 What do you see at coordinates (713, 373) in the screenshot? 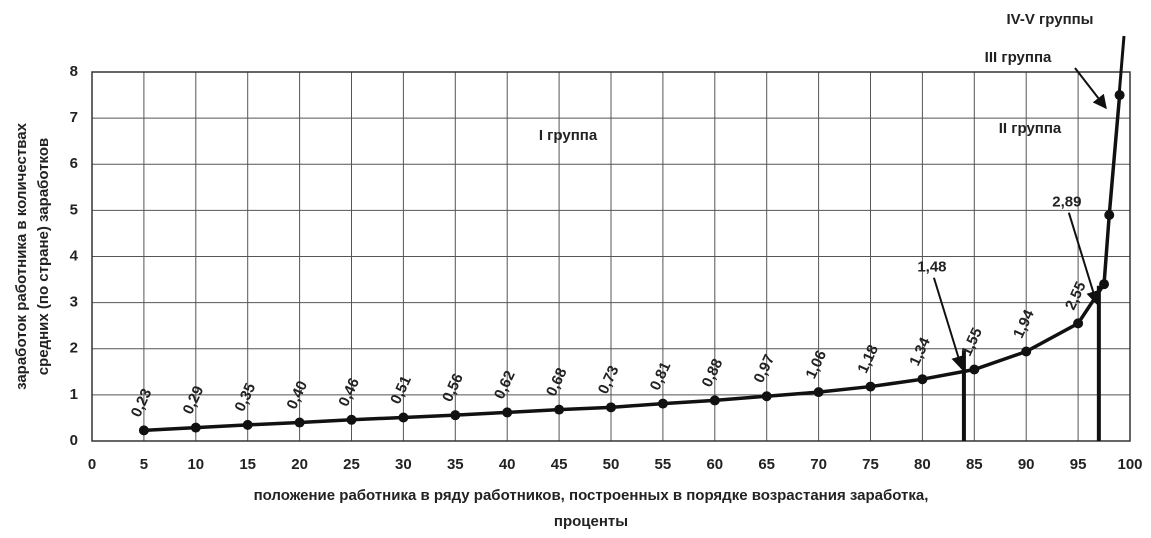
I see `value-label: 0,88` at bounding box center [713, 373].